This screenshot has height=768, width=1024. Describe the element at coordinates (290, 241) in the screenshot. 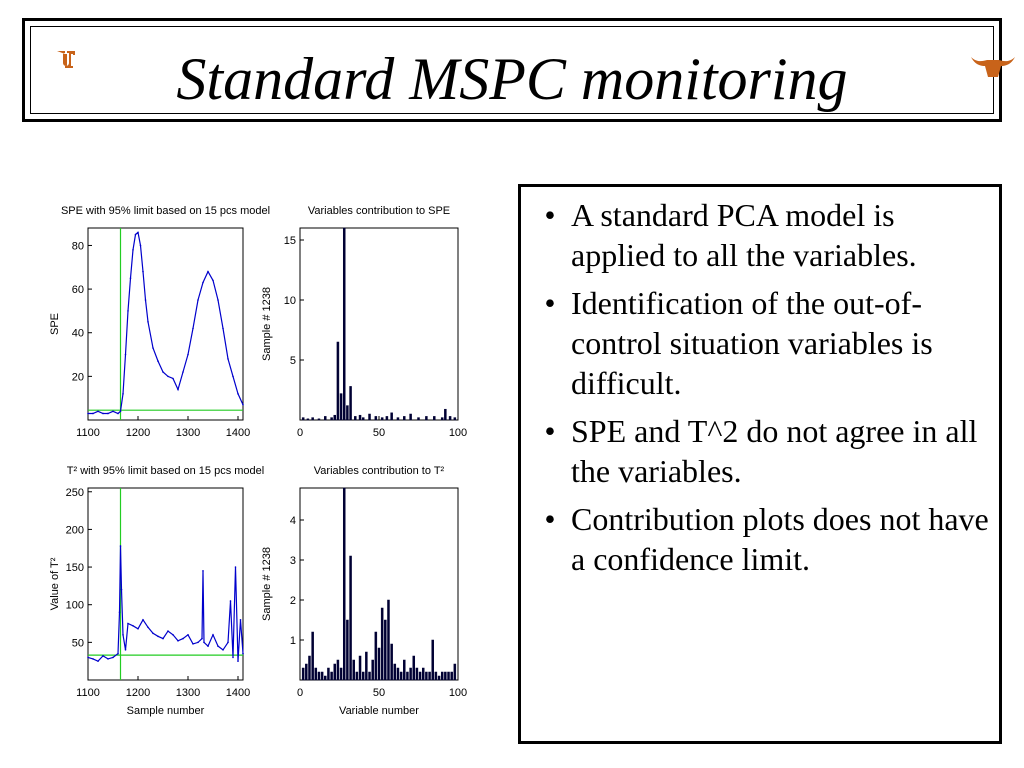

I see `y-tick-label: 15` at that location.